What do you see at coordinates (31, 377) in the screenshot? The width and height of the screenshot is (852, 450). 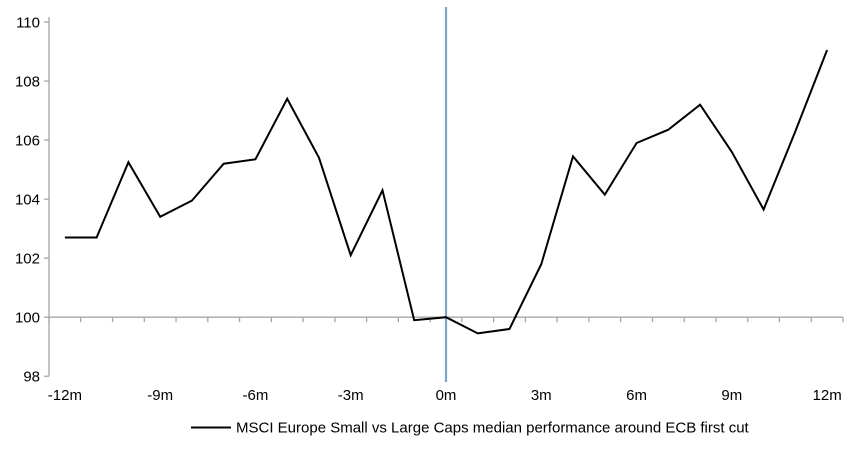 I see `y-tick-label: 98` at bounding box center [31, 377].